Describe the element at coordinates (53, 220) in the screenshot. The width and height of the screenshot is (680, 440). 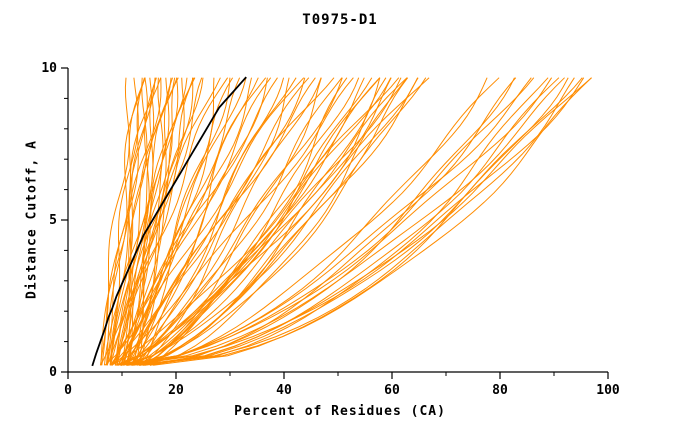
I see `y-tick-label: 5` at that location.